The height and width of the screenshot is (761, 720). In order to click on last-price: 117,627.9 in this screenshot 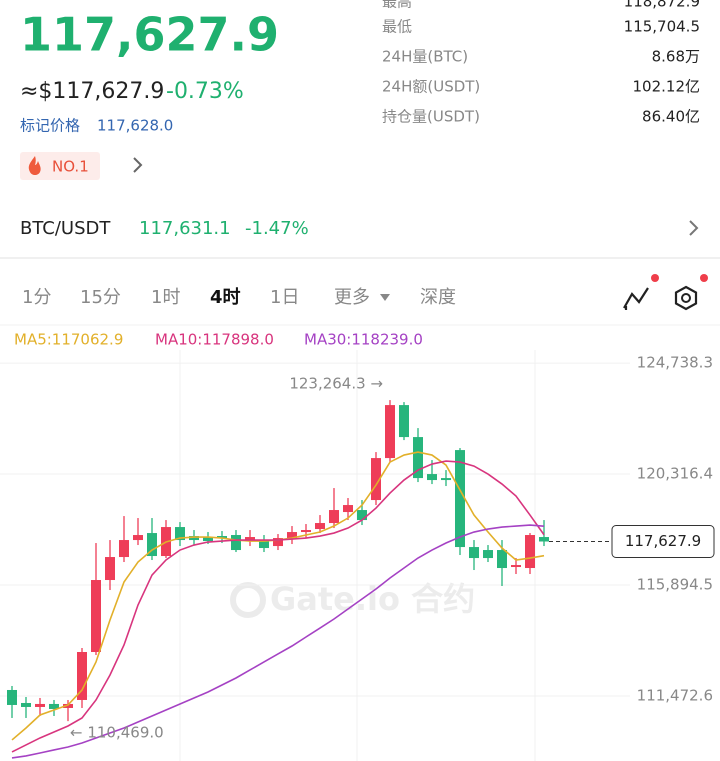, I will do `click(149, 35)`.